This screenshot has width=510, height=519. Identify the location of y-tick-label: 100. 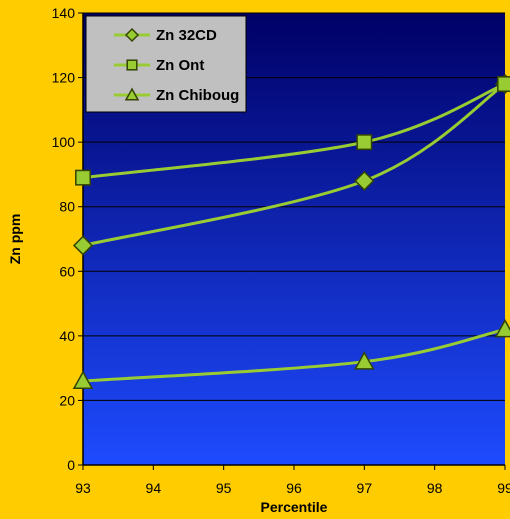
(64, 142).